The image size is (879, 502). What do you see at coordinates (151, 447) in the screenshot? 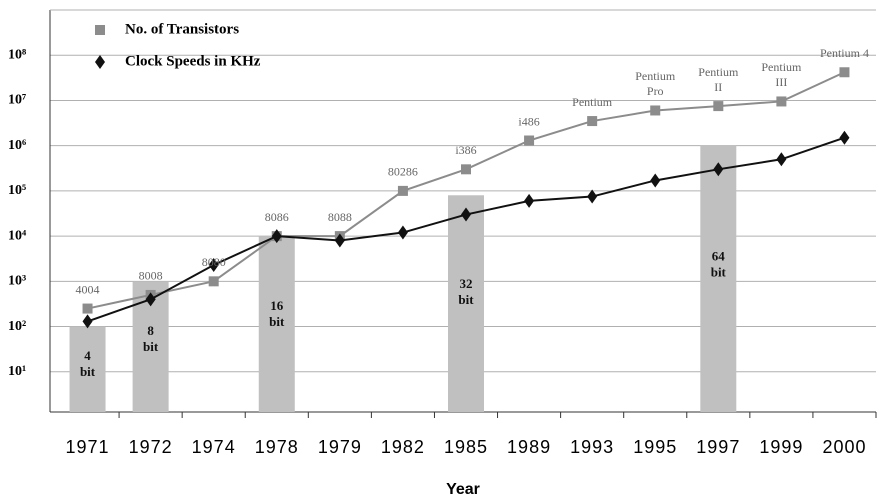
I see `x-tick-label: 1972` at bounding box center [151, 447].